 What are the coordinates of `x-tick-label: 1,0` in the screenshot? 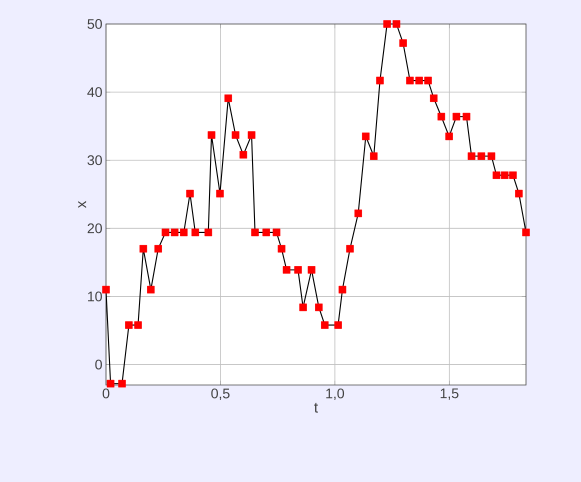 It's located at (335, 394).